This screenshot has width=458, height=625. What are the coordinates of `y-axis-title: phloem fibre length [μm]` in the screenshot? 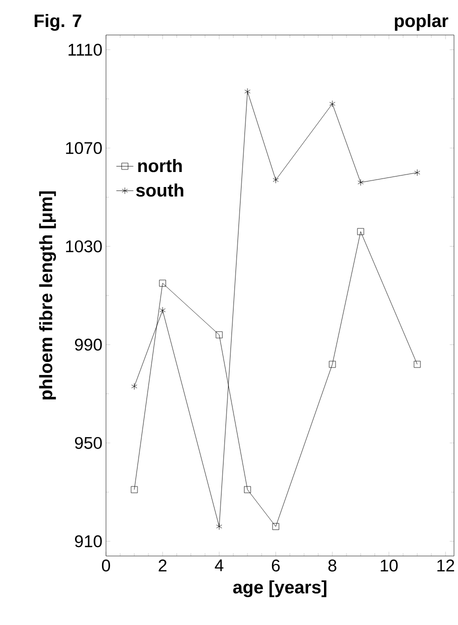 It's located at (47, 295).